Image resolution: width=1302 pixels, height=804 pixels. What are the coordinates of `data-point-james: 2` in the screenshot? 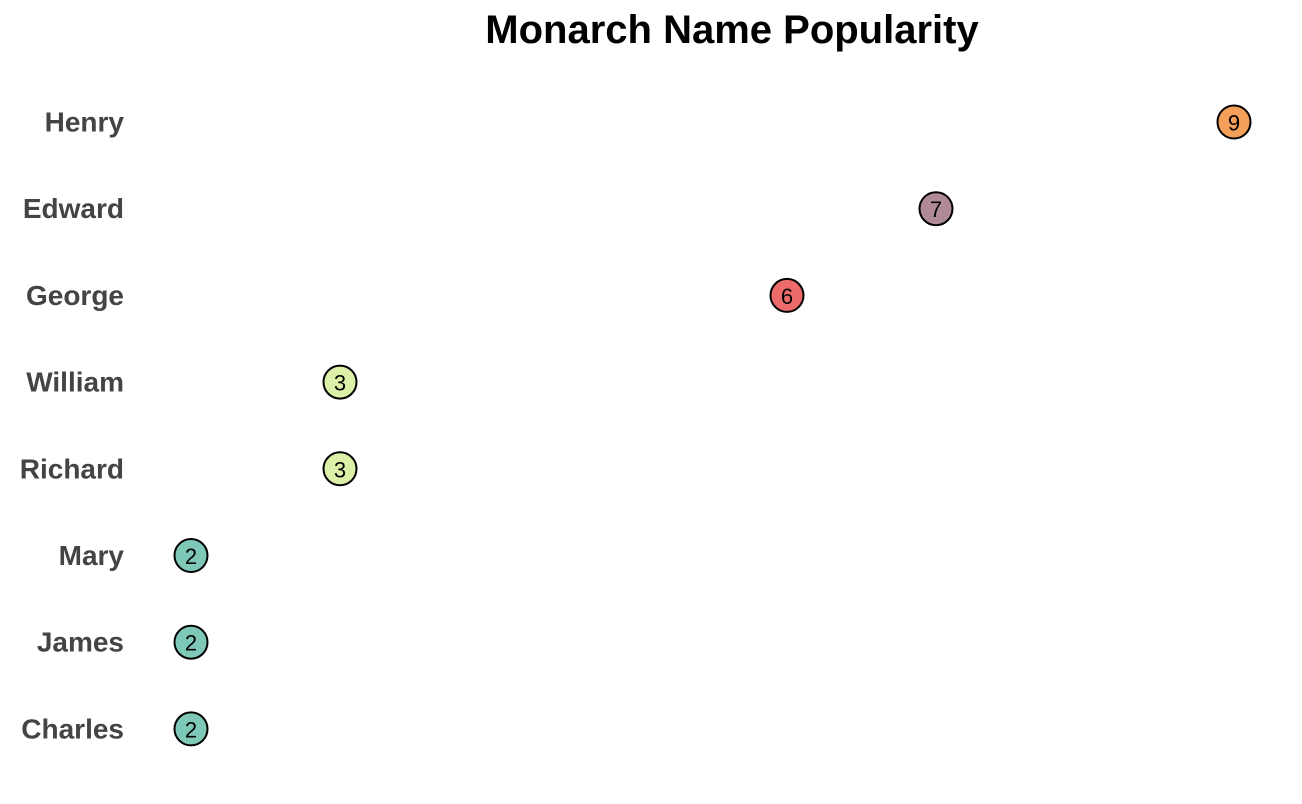 It's located at (191, 642).